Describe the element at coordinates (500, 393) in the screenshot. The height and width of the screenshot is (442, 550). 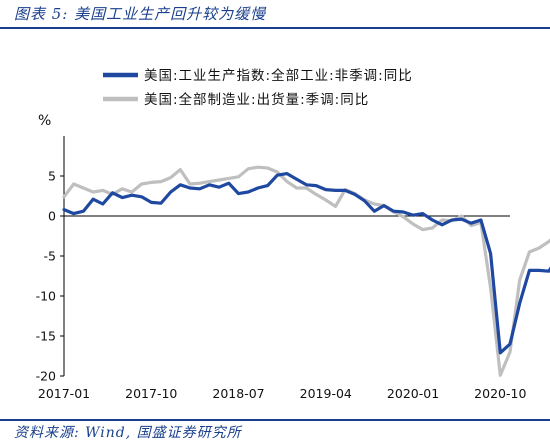
I see `x-tick-label: 2020-10` at that location.